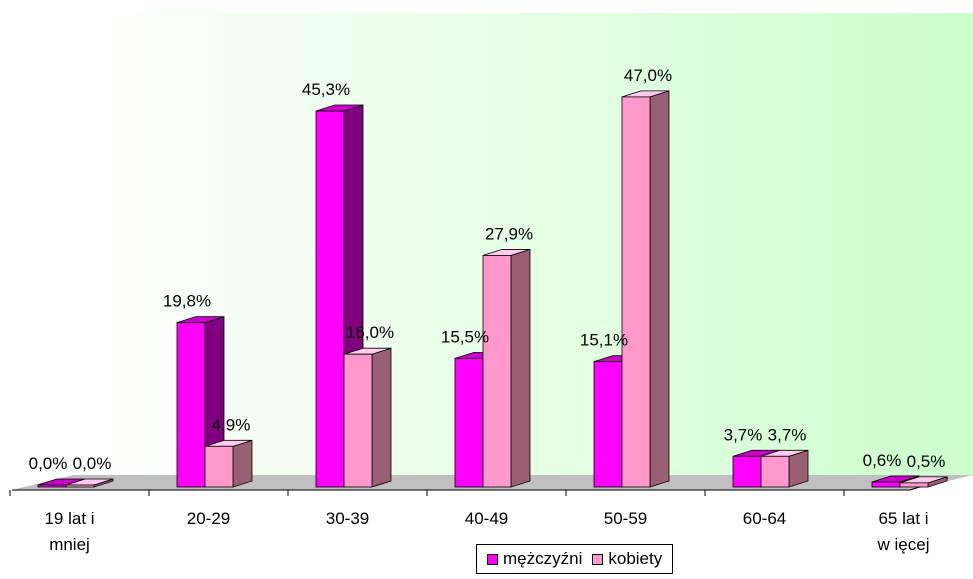 This screenshot has width=973, height=579. What do you see at coordinates (598, 559) in the screenshot?
I see `legend-swatch-women` at bounding box center [598, 559].